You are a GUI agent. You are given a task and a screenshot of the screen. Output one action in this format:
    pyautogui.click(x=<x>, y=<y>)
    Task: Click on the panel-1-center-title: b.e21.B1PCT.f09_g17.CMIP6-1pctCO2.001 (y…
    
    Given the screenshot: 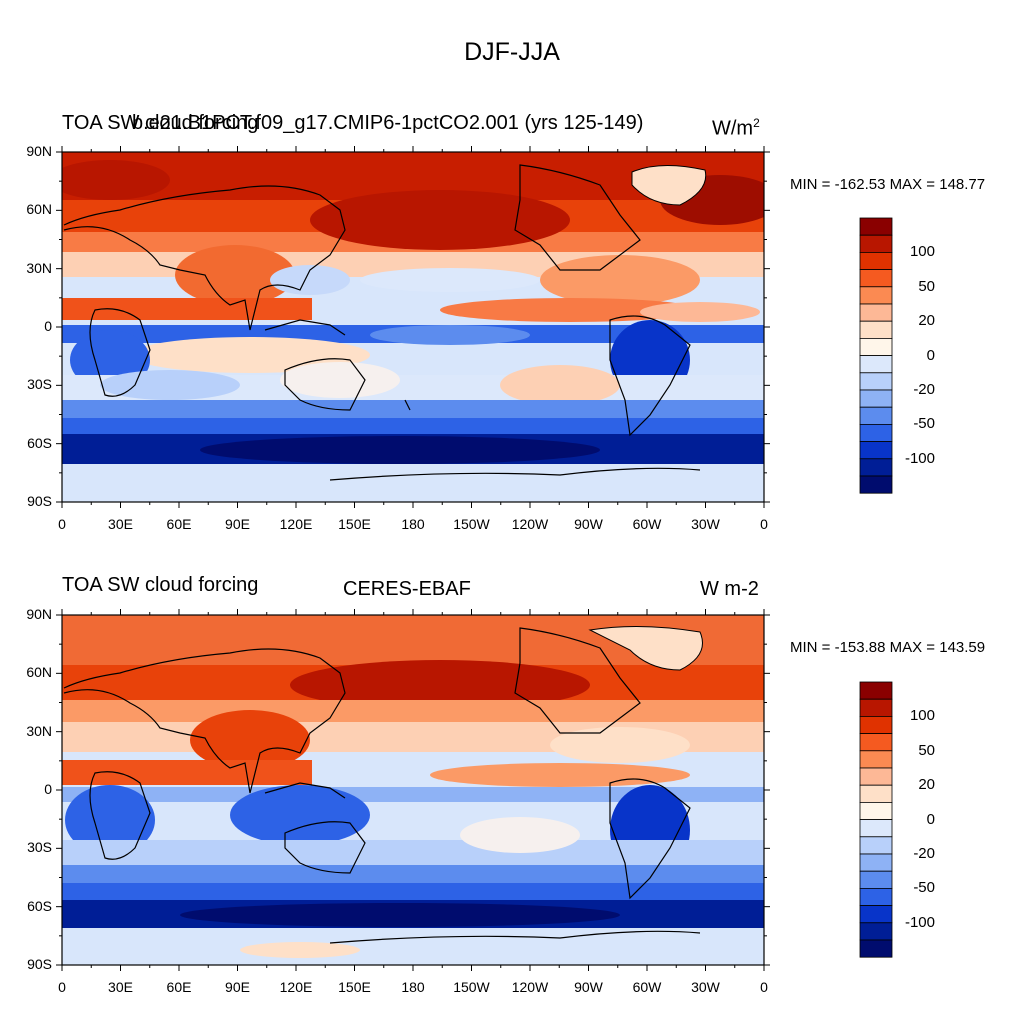 What is the action you would take?
    pyautogui.click(x=388, y=123)
    